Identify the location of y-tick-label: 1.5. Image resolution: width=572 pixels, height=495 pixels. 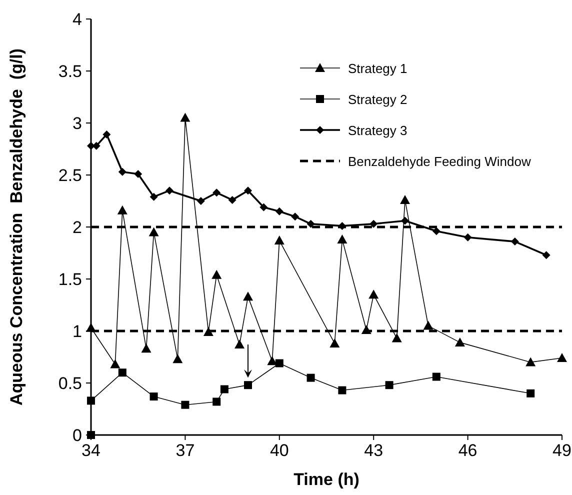
(70, 279).